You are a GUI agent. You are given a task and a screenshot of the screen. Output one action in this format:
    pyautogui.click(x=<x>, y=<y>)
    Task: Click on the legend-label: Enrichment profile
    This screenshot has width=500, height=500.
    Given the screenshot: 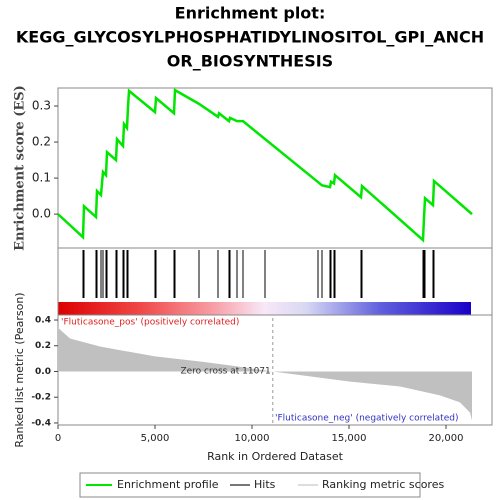 What is the action you would take?
    pyautogui.click(x=168, y=484)
    